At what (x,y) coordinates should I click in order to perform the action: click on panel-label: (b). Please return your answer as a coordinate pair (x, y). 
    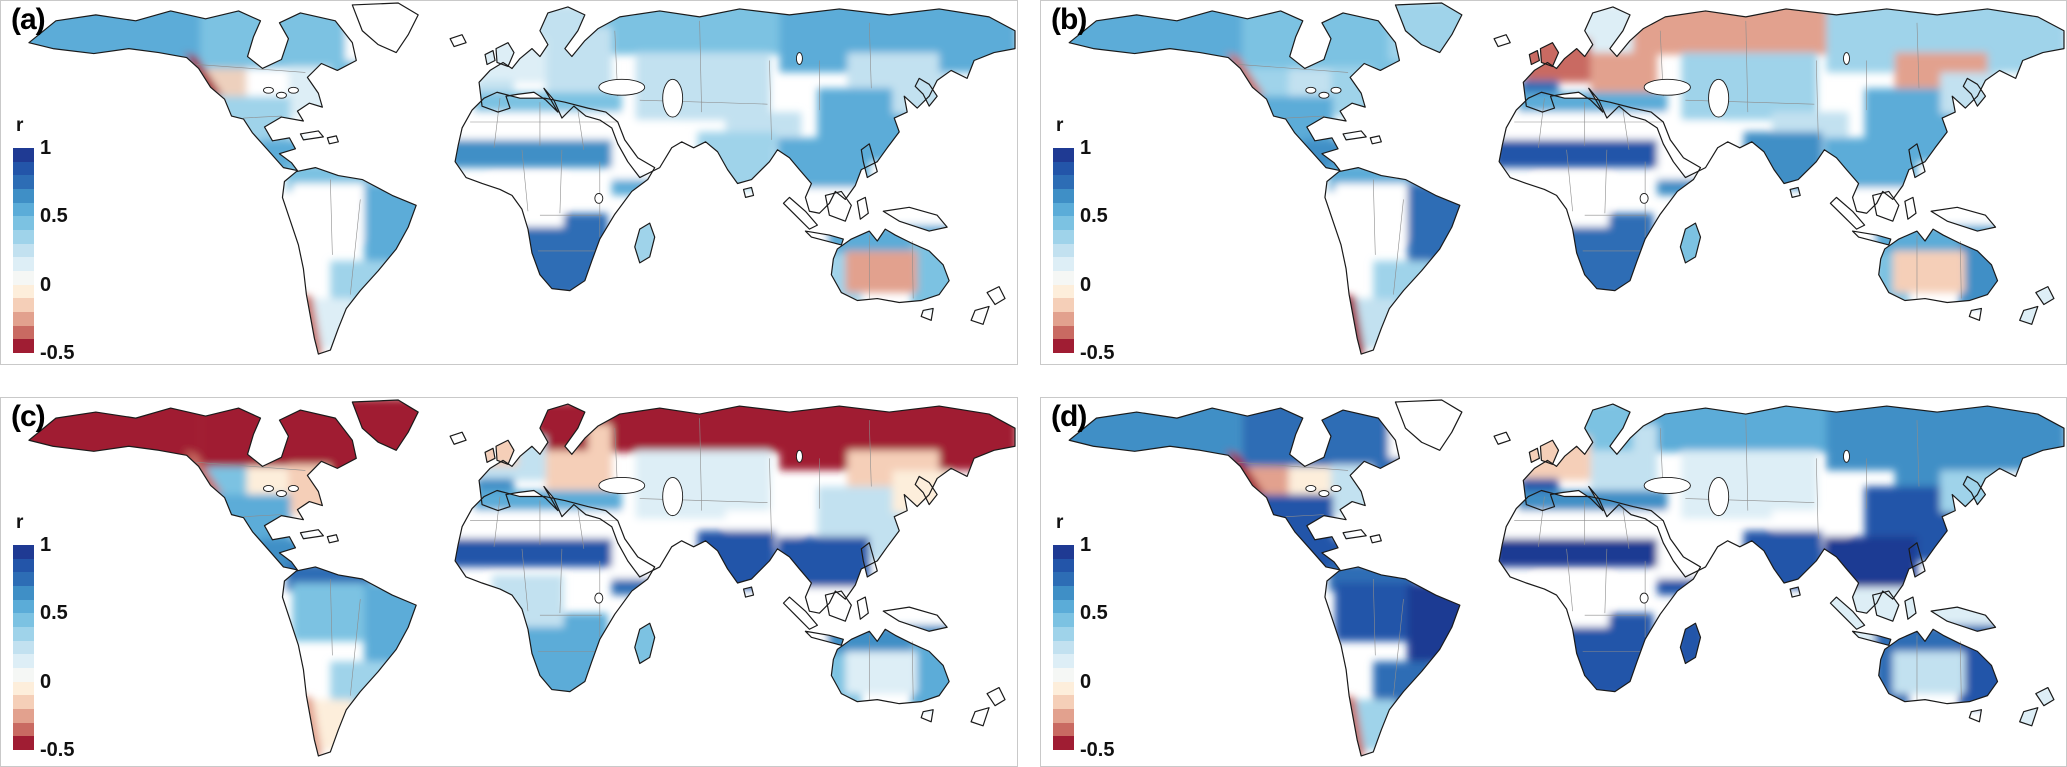
    Looking at the image, I should click on (1069, 19).